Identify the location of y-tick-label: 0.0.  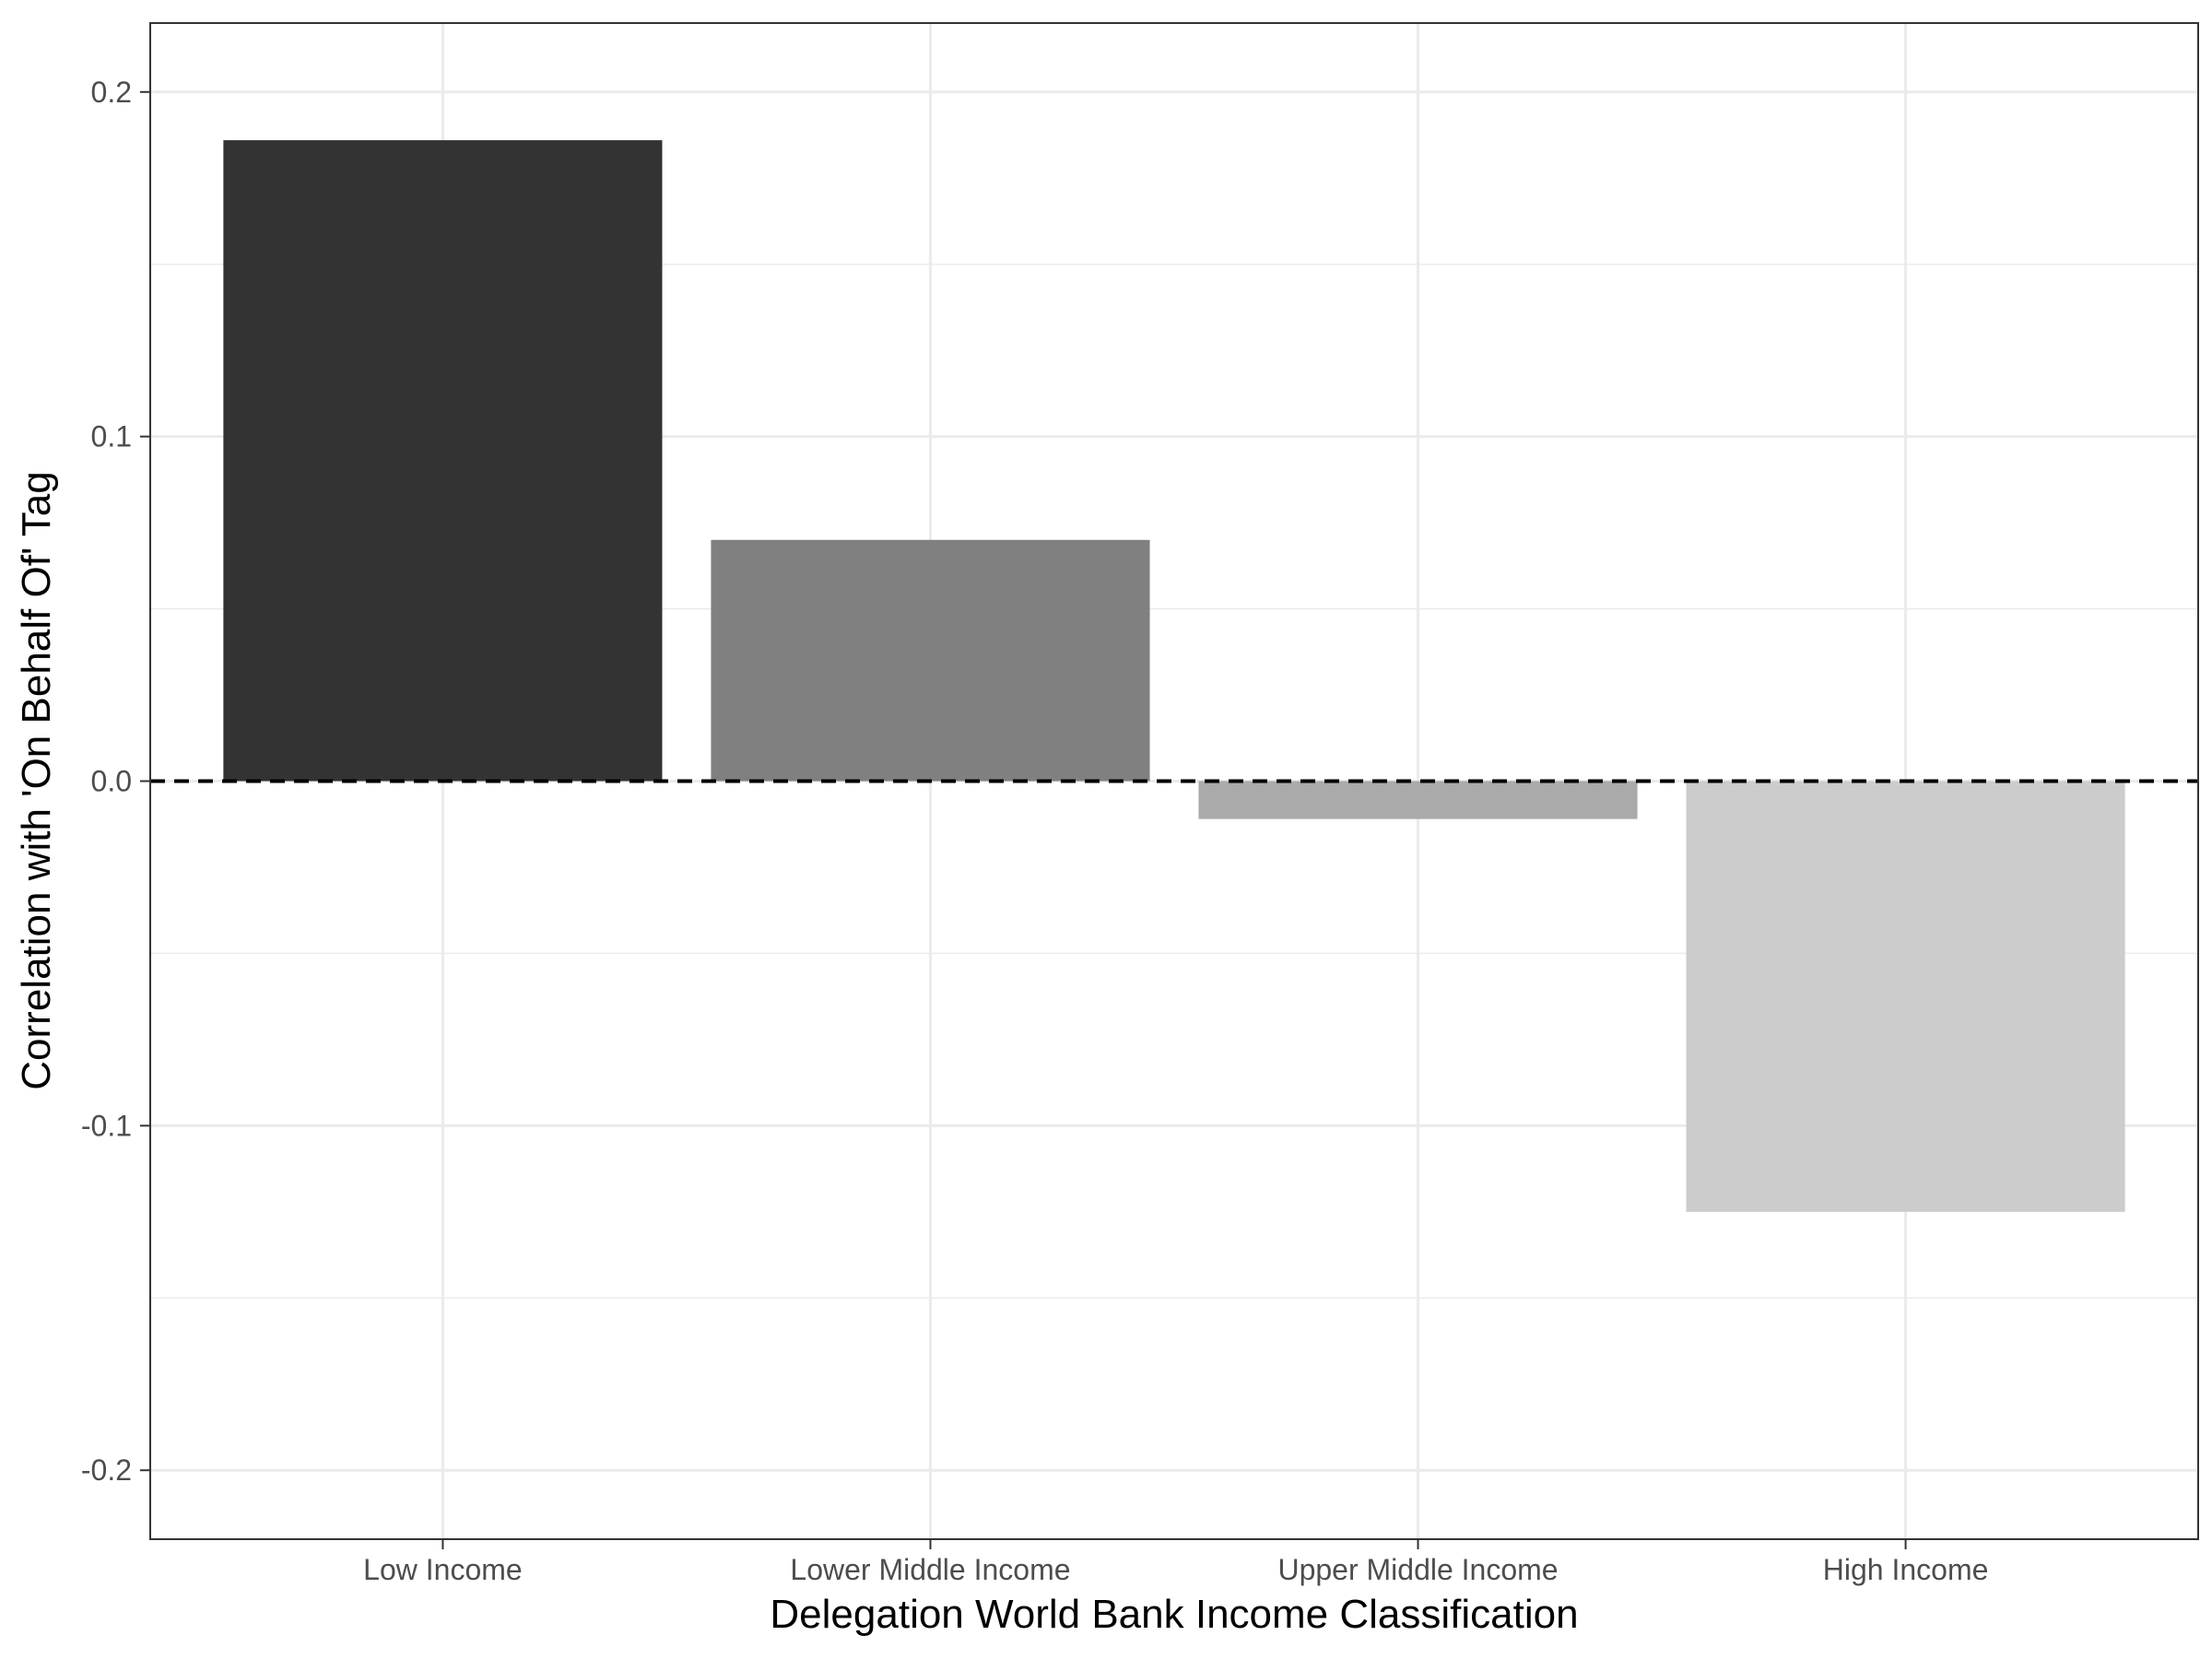
(111, 781).